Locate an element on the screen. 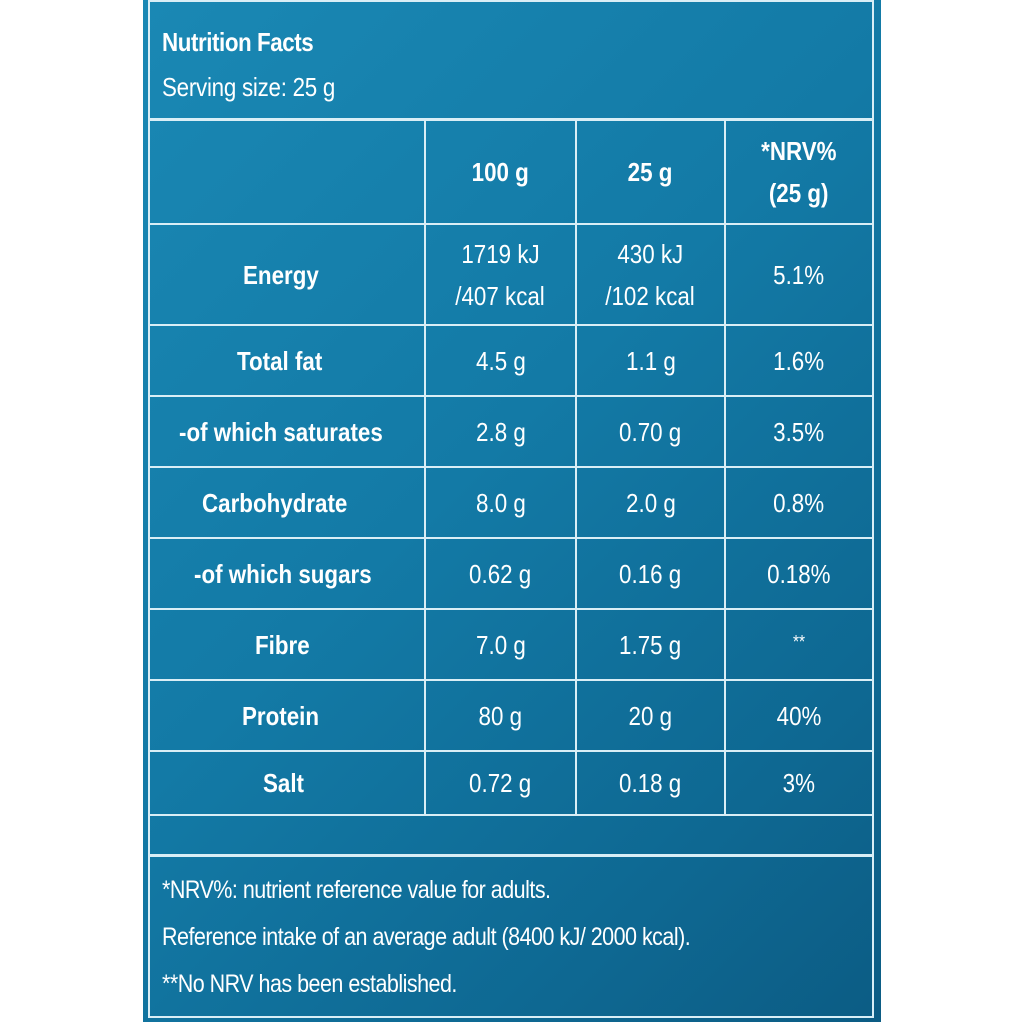  table-row: Fibre 7.0 g 1.75 g ** is located at coordinates (511, 644).